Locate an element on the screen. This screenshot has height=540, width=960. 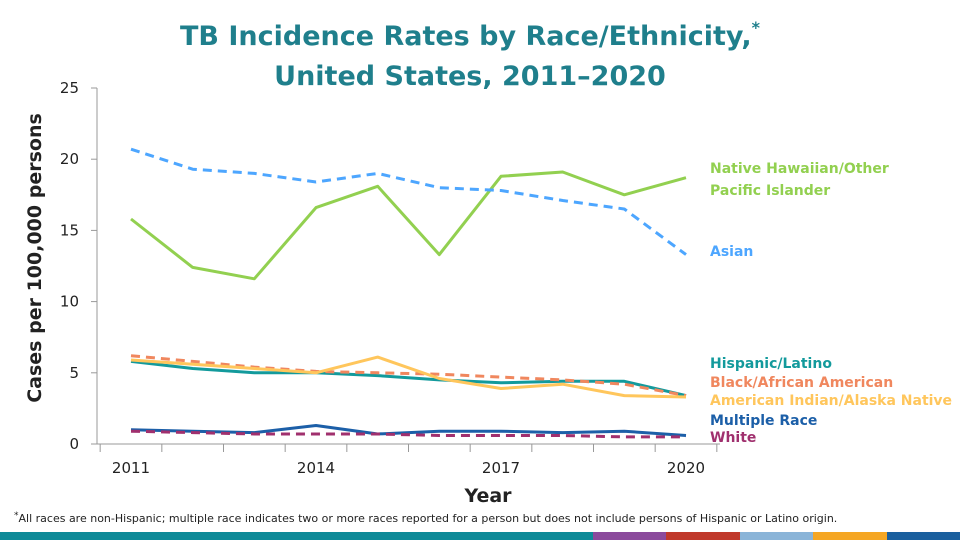
series-label-american-indian-alaska-native: American Indian/Alaska Native is located at coordinates (831, 401).